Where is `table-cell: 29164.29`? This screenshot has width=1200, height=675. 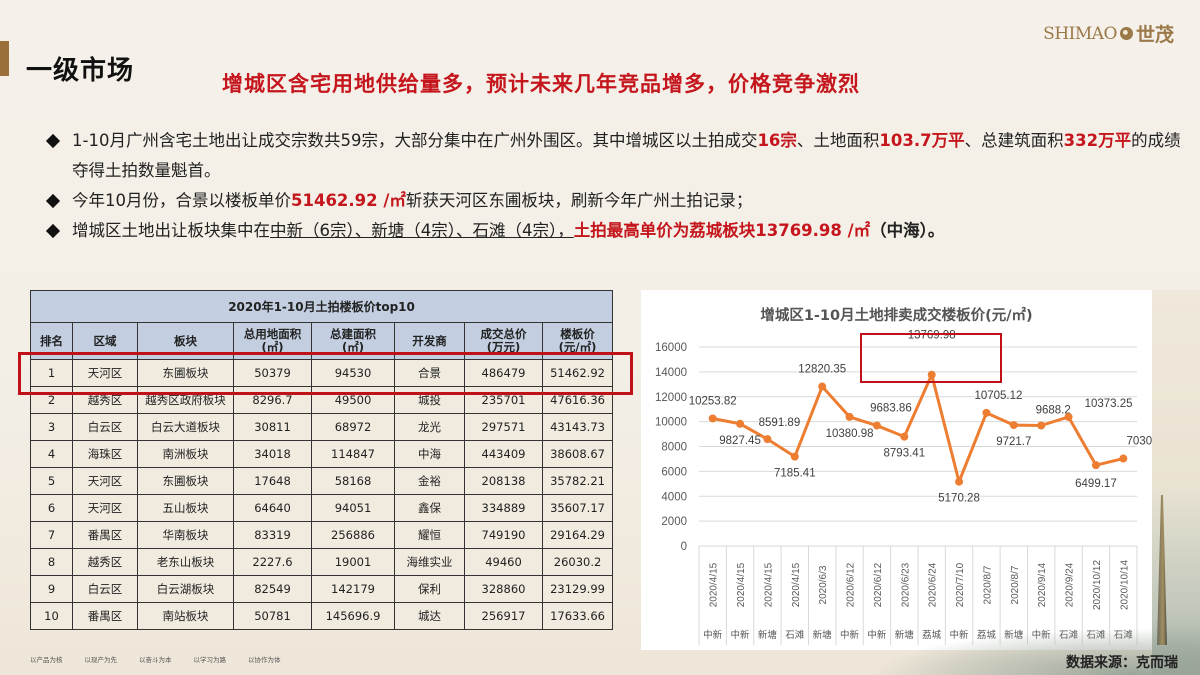 table-cell: 29164.29 is located at coordinates (577, 535).